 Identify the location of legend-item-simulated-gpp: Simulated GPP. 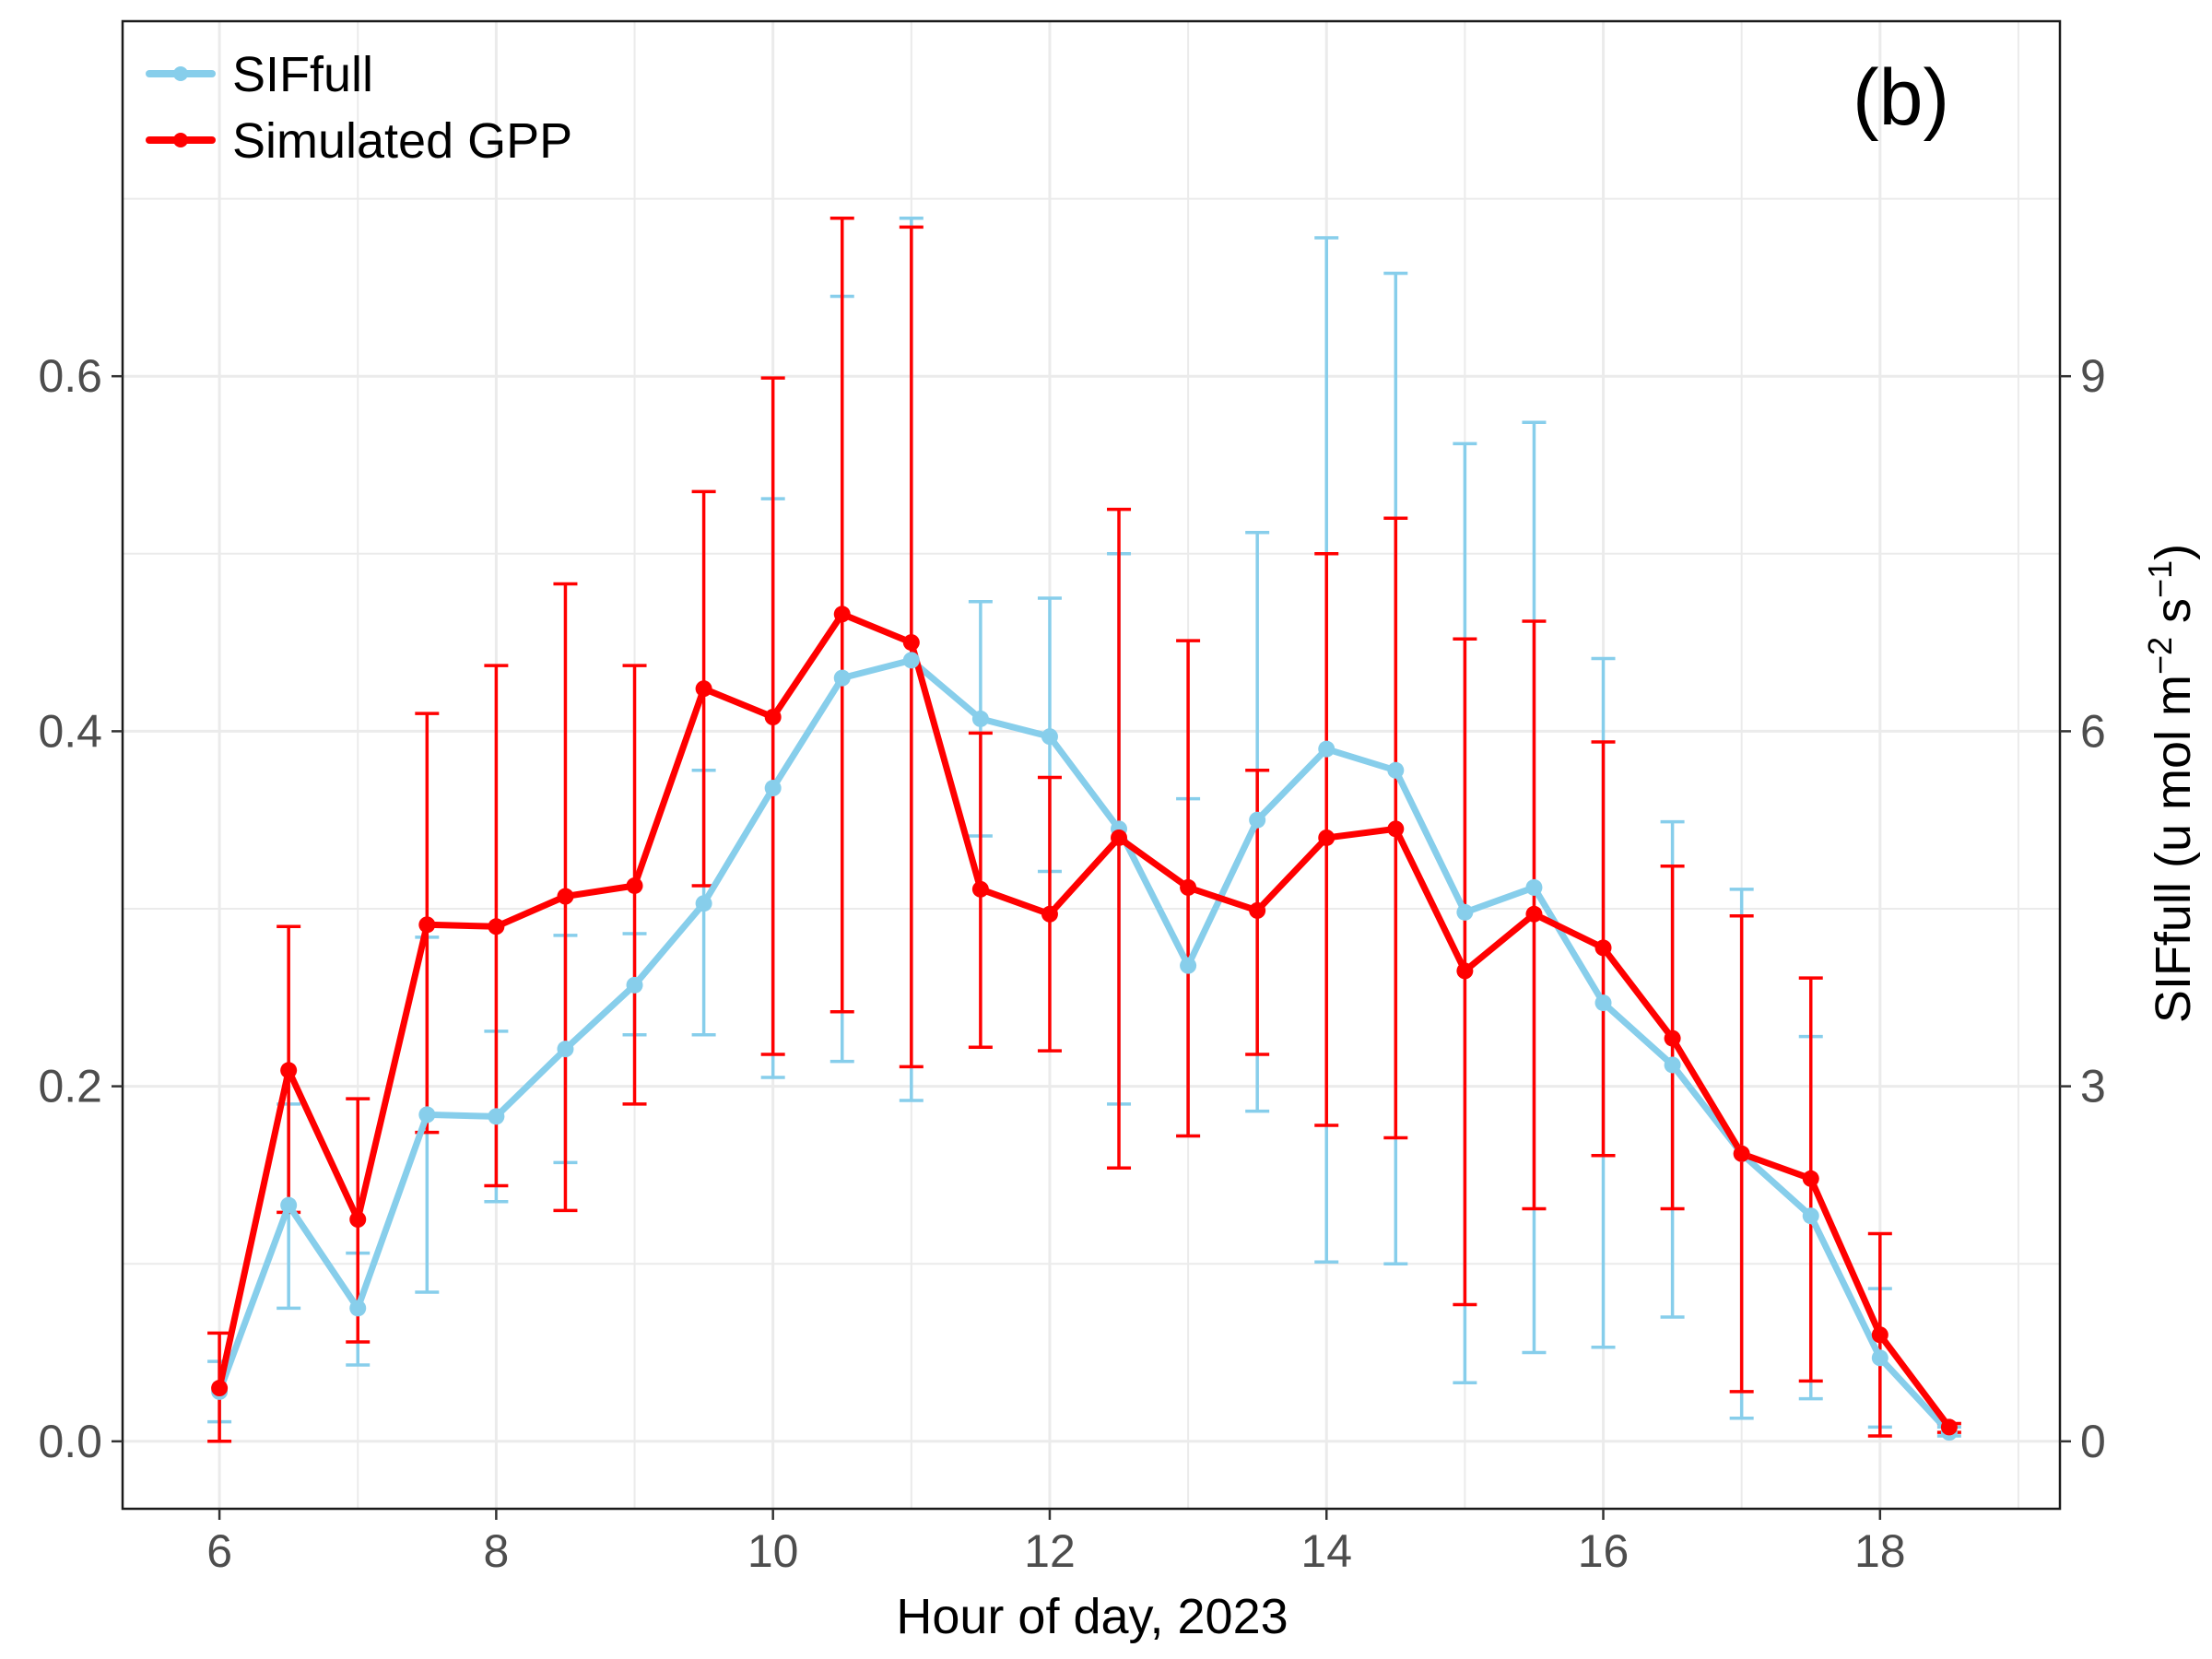
(359, 141).